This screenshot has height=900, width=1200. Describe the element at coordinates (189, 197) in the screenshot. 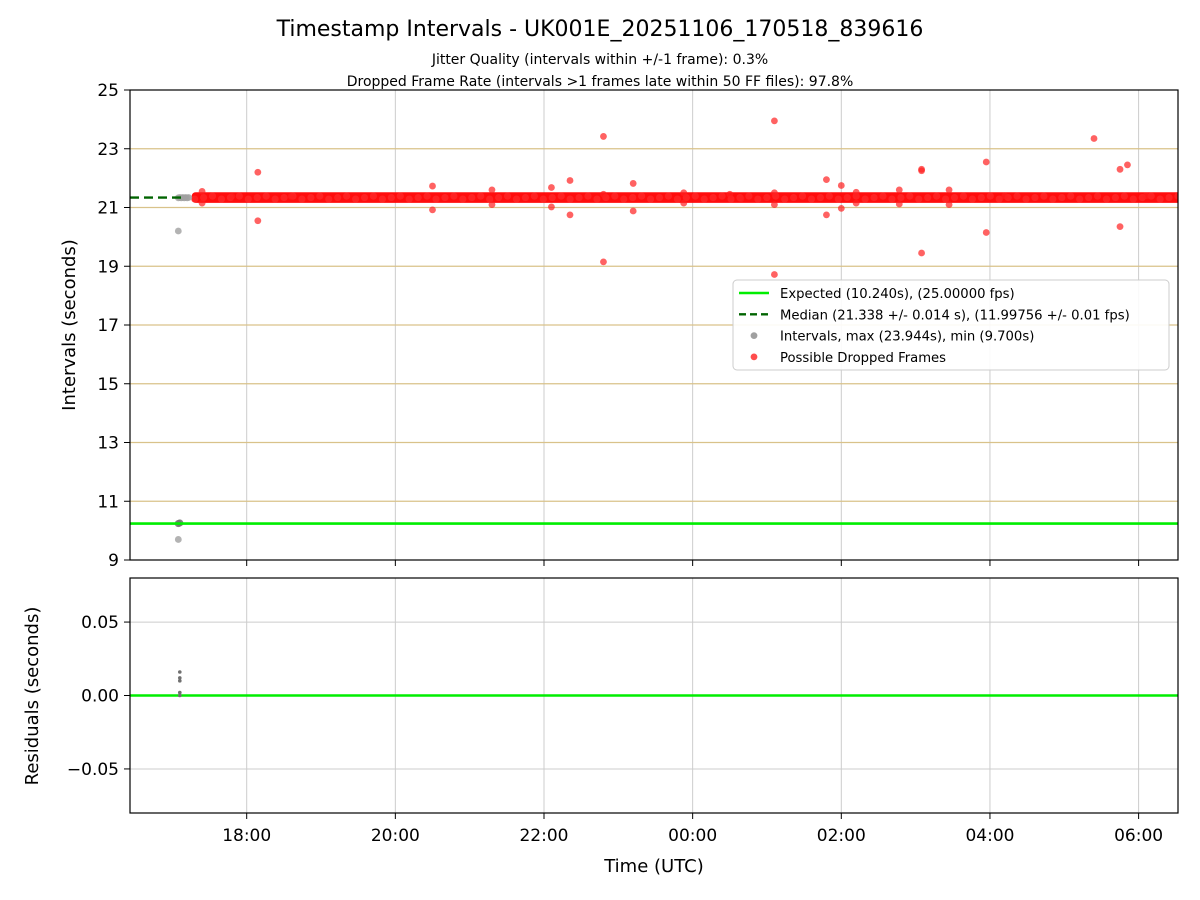

I see `interval-point` at that location.